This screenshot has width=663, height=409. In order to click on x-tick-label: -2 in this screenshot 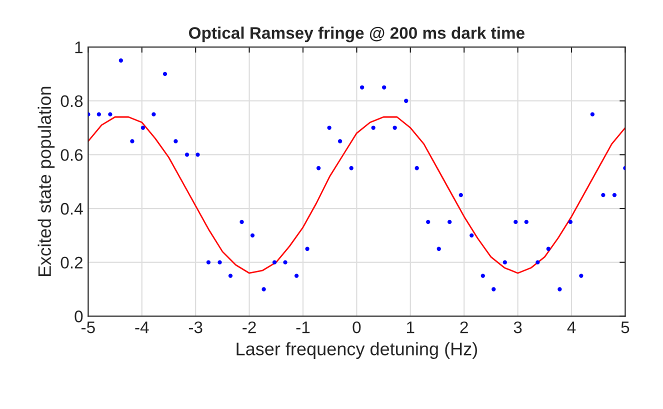, I will do `click(249, 327)`.